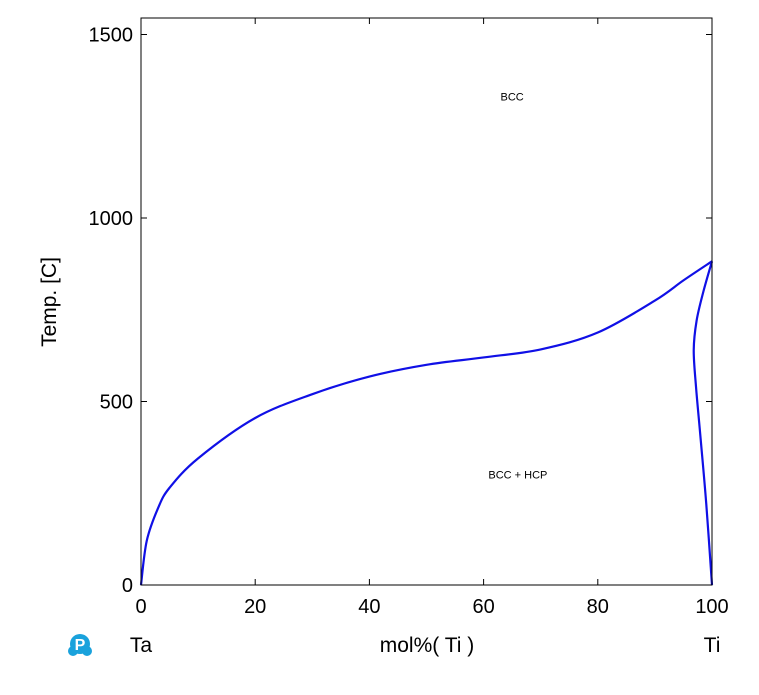 Image resolution: width=759 pixels, height=695 pixels. I want to click on y-tick-label: 0, so click(127, 586).